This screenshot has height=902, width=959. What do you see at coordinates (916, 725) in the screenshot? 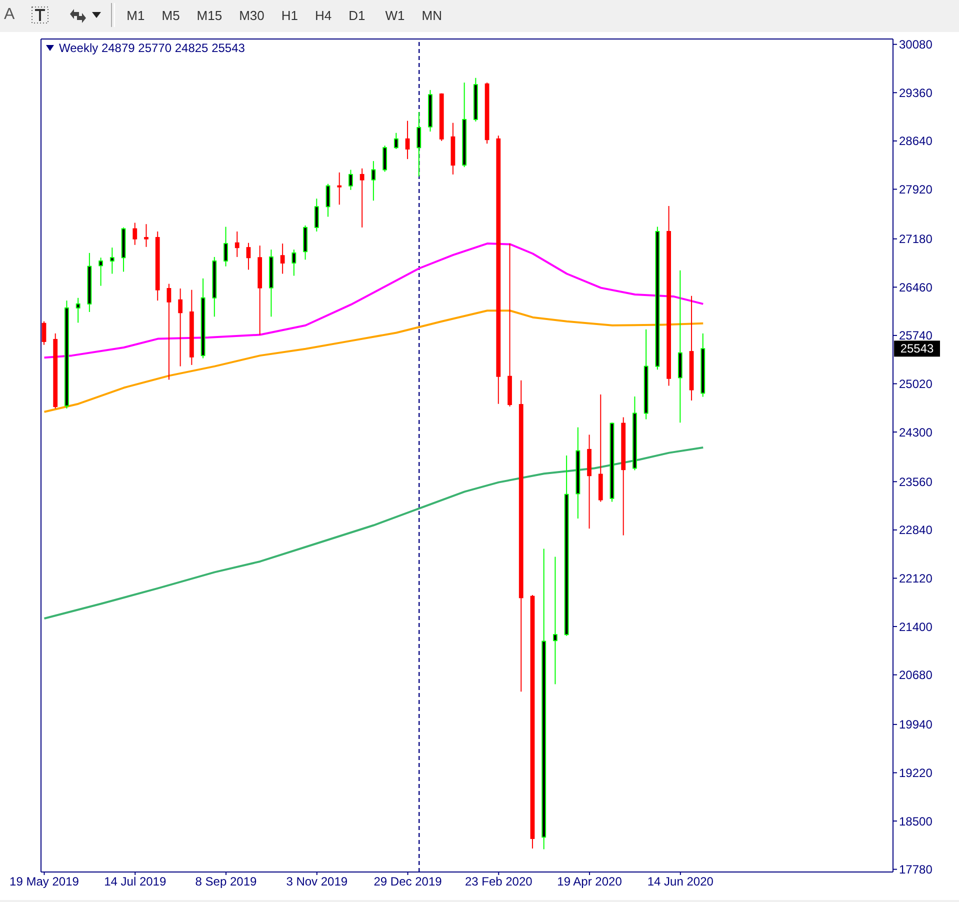
I see `y-tick-label: 19940` at bounding box center [916, 725].